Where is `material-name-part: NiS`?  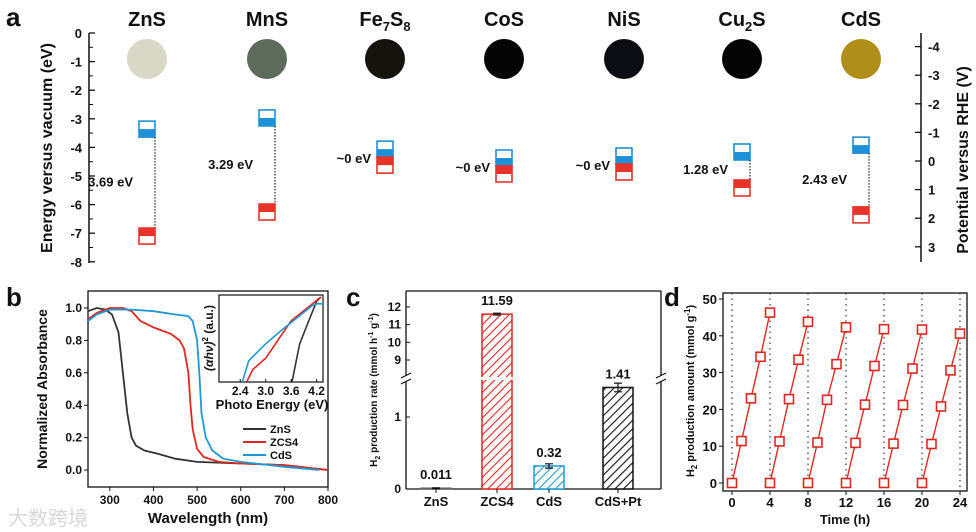 material-name-part: NiS is located at coordinates (623, 20).